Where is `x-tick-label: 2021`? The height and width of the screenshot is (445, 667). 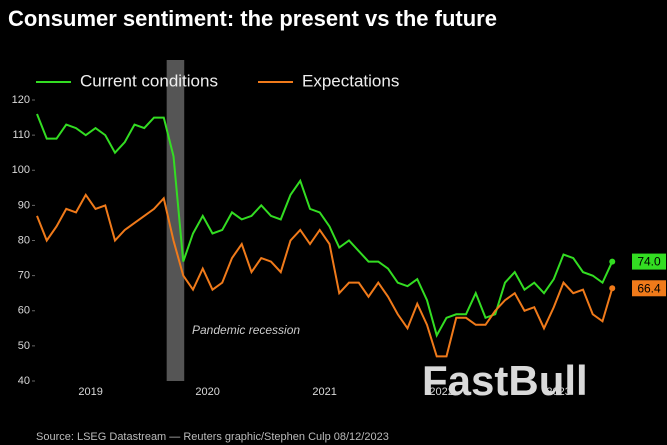
x-tick-label: 2021 is located at coordinates (324, 392).